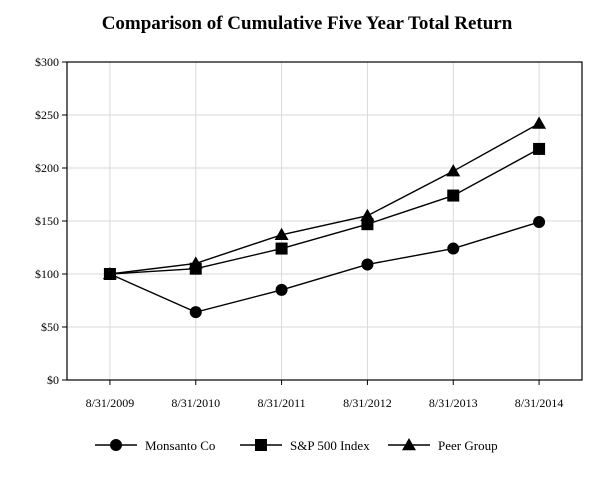 The height and width of the screenshot is (480, 614). I want to click on x-tick-label: 8/31/2012, so click(367, 403).